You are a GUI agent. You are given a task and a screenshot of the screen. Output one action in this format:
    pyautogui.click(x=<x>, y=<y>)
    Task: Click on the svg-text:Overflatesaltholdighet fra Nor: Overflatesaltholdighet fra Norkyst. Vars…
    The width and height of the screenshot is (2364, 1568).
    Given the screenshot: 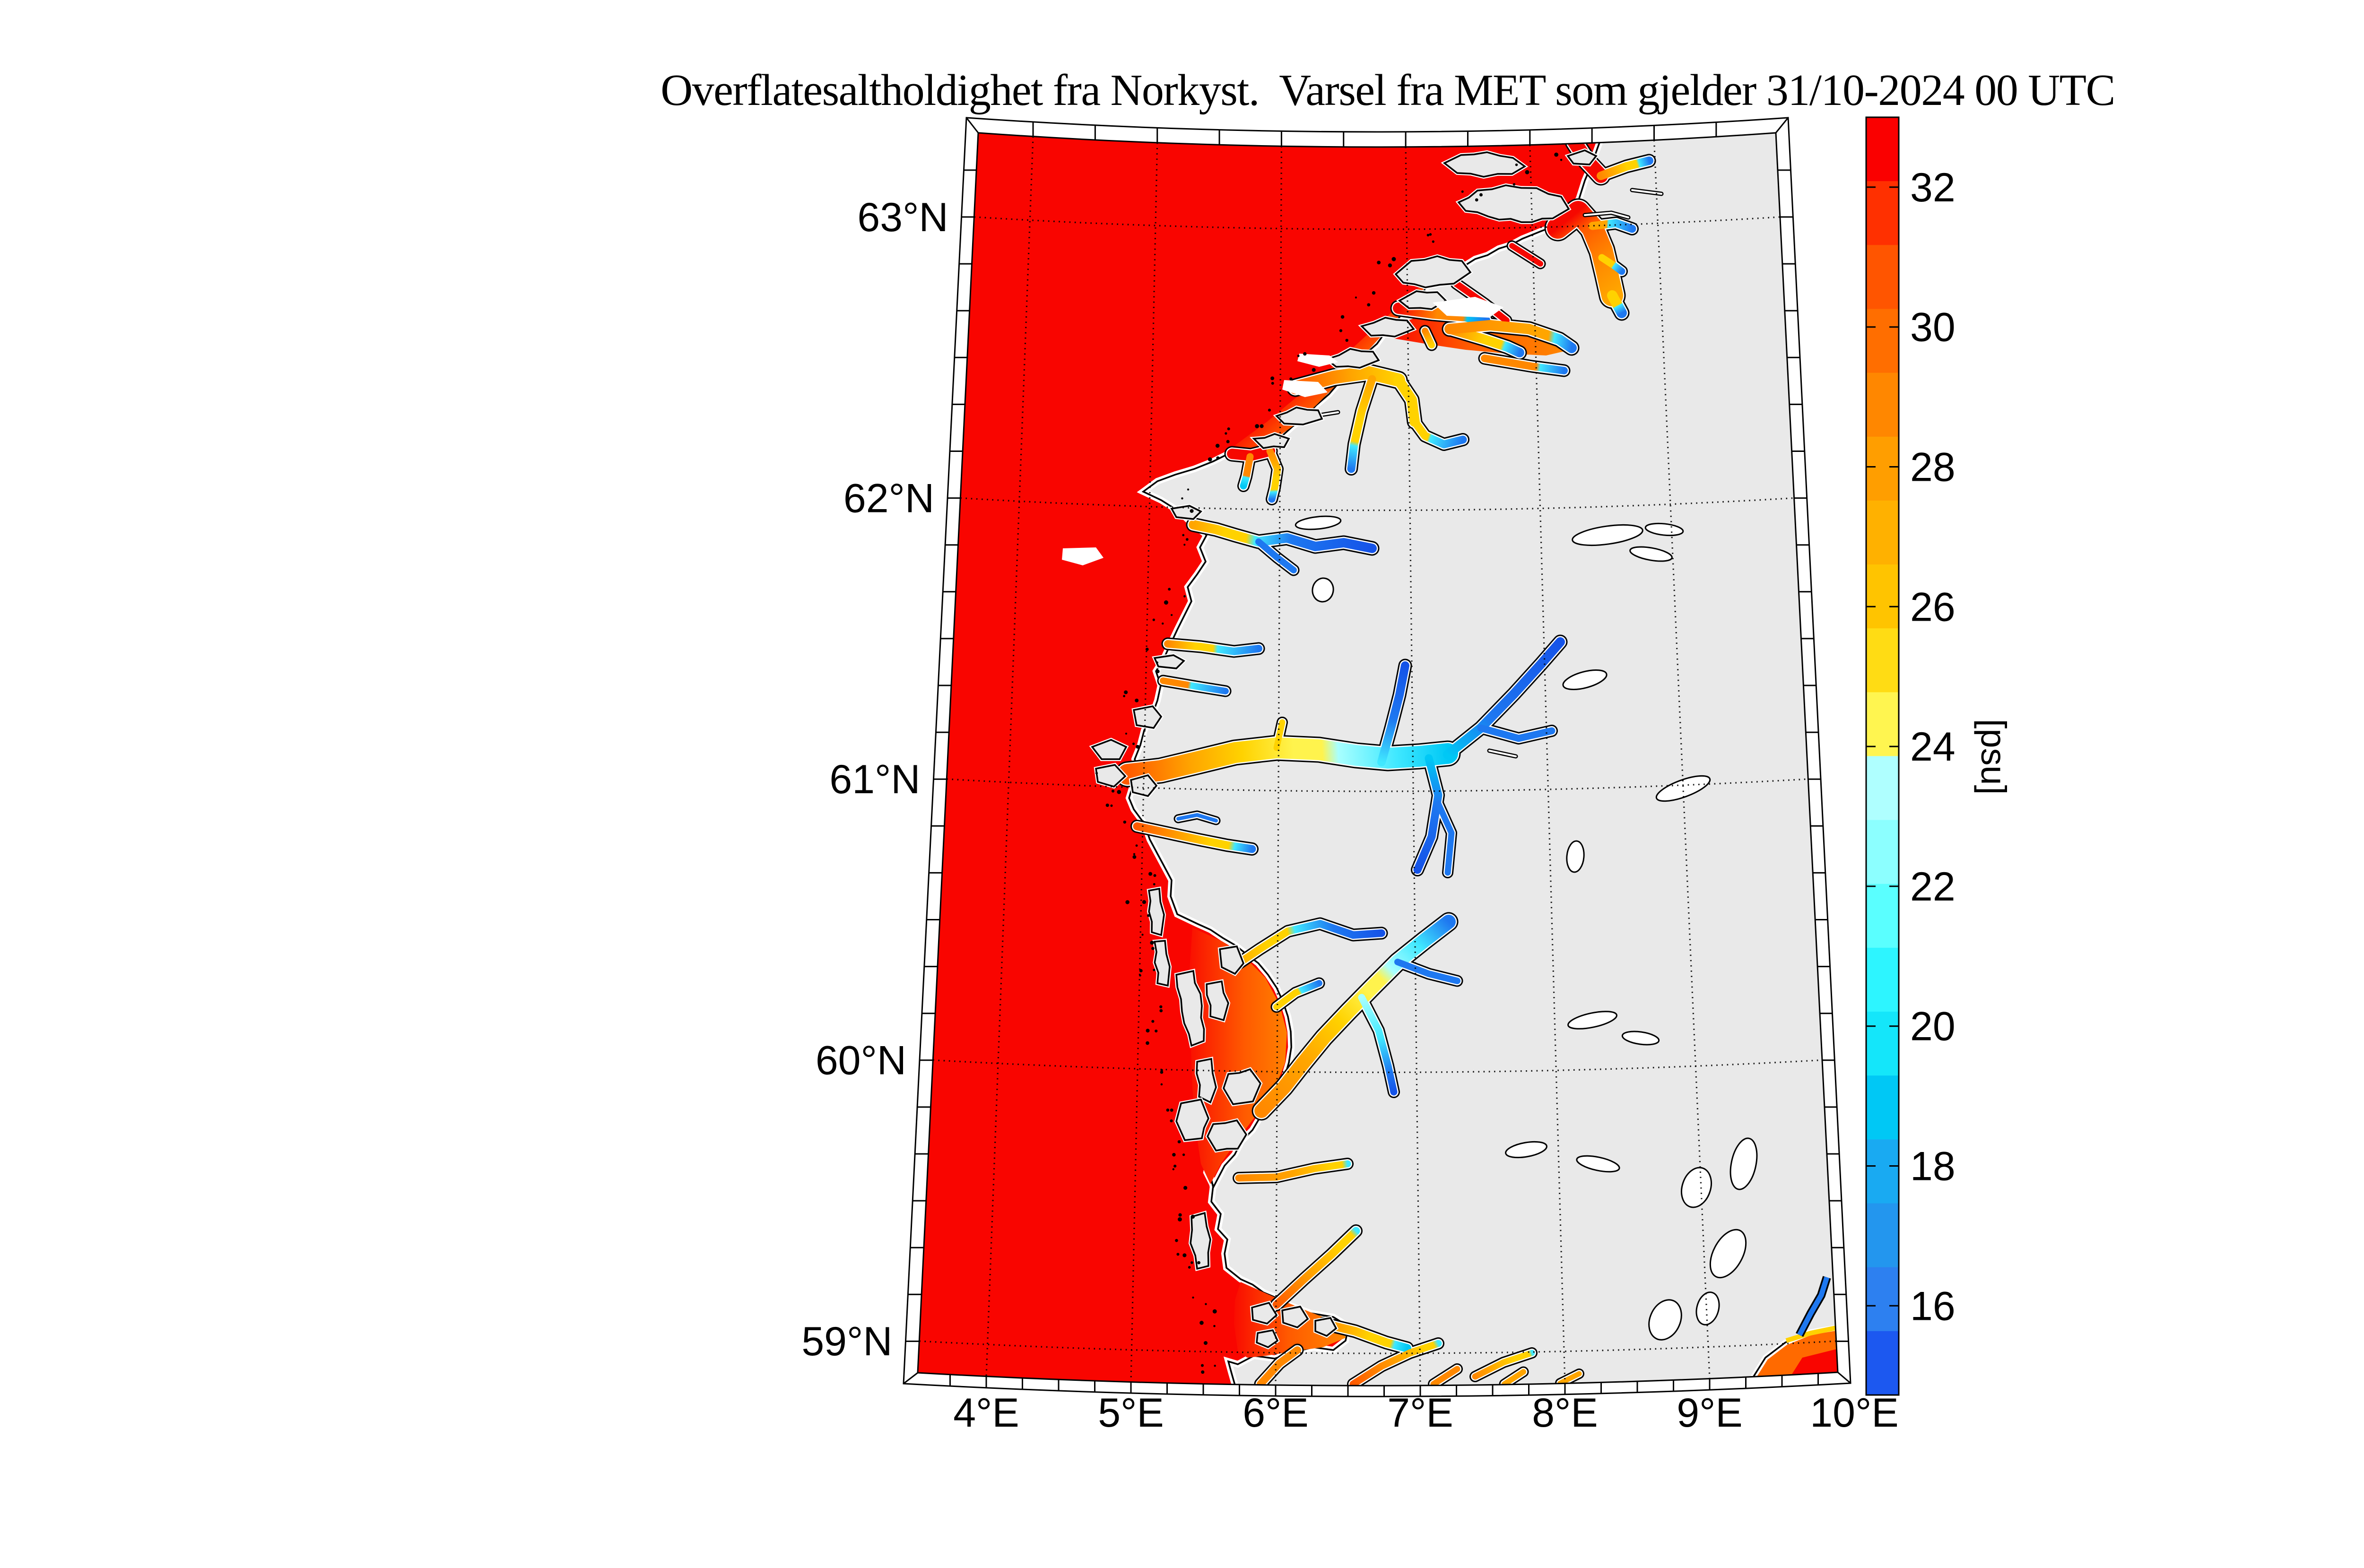 What is the action you would take?
    pyautogui.click(x=1388, y=90)
    